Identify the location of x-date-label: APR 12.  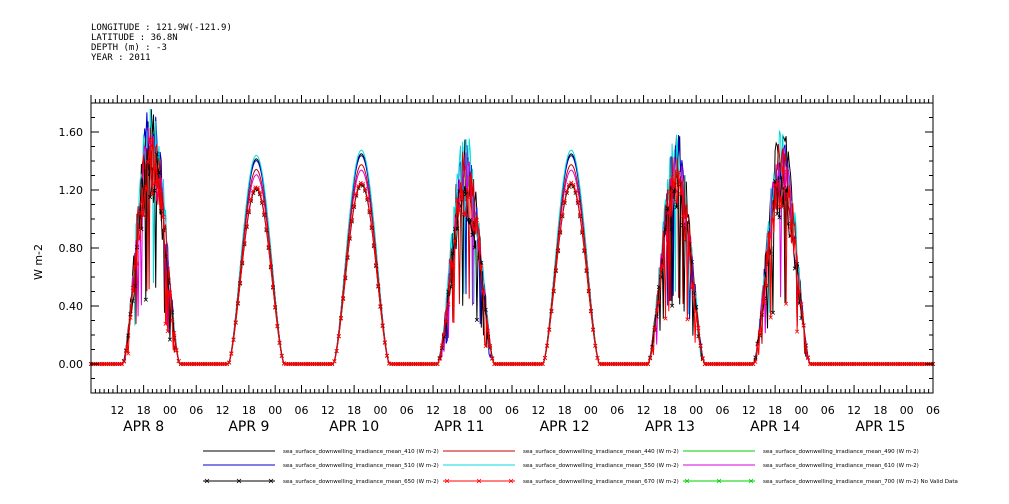
(565, 427).